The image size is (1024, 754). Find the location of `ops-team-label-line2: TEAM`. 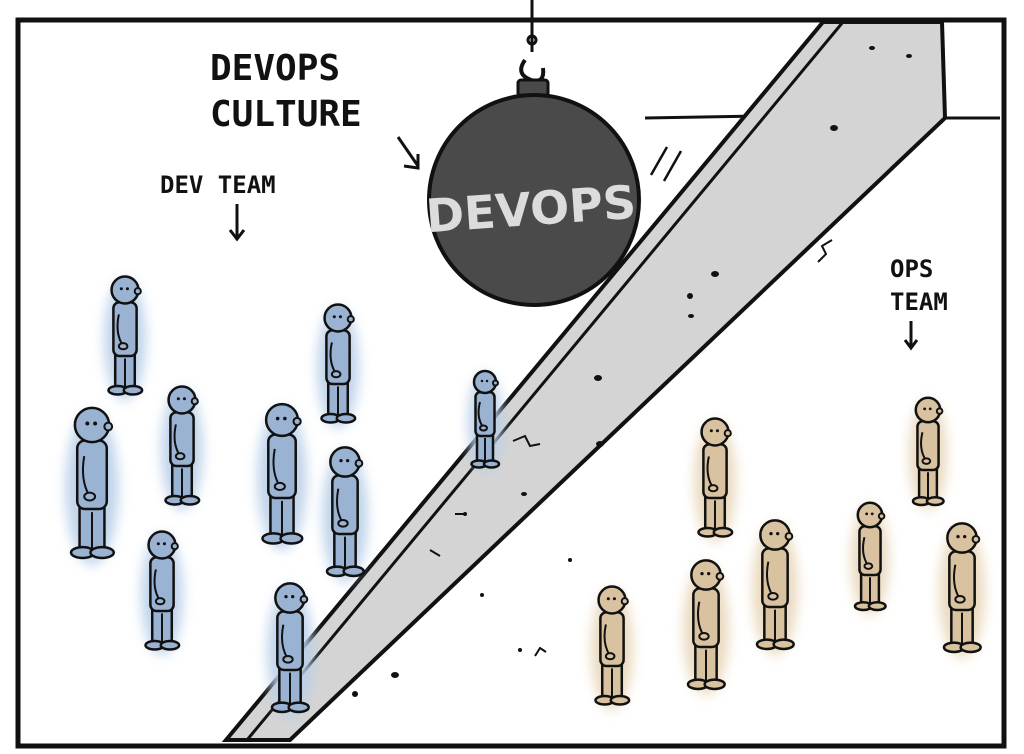

ops-team-label-line2: TEAM is located at coordinates (919, 302).